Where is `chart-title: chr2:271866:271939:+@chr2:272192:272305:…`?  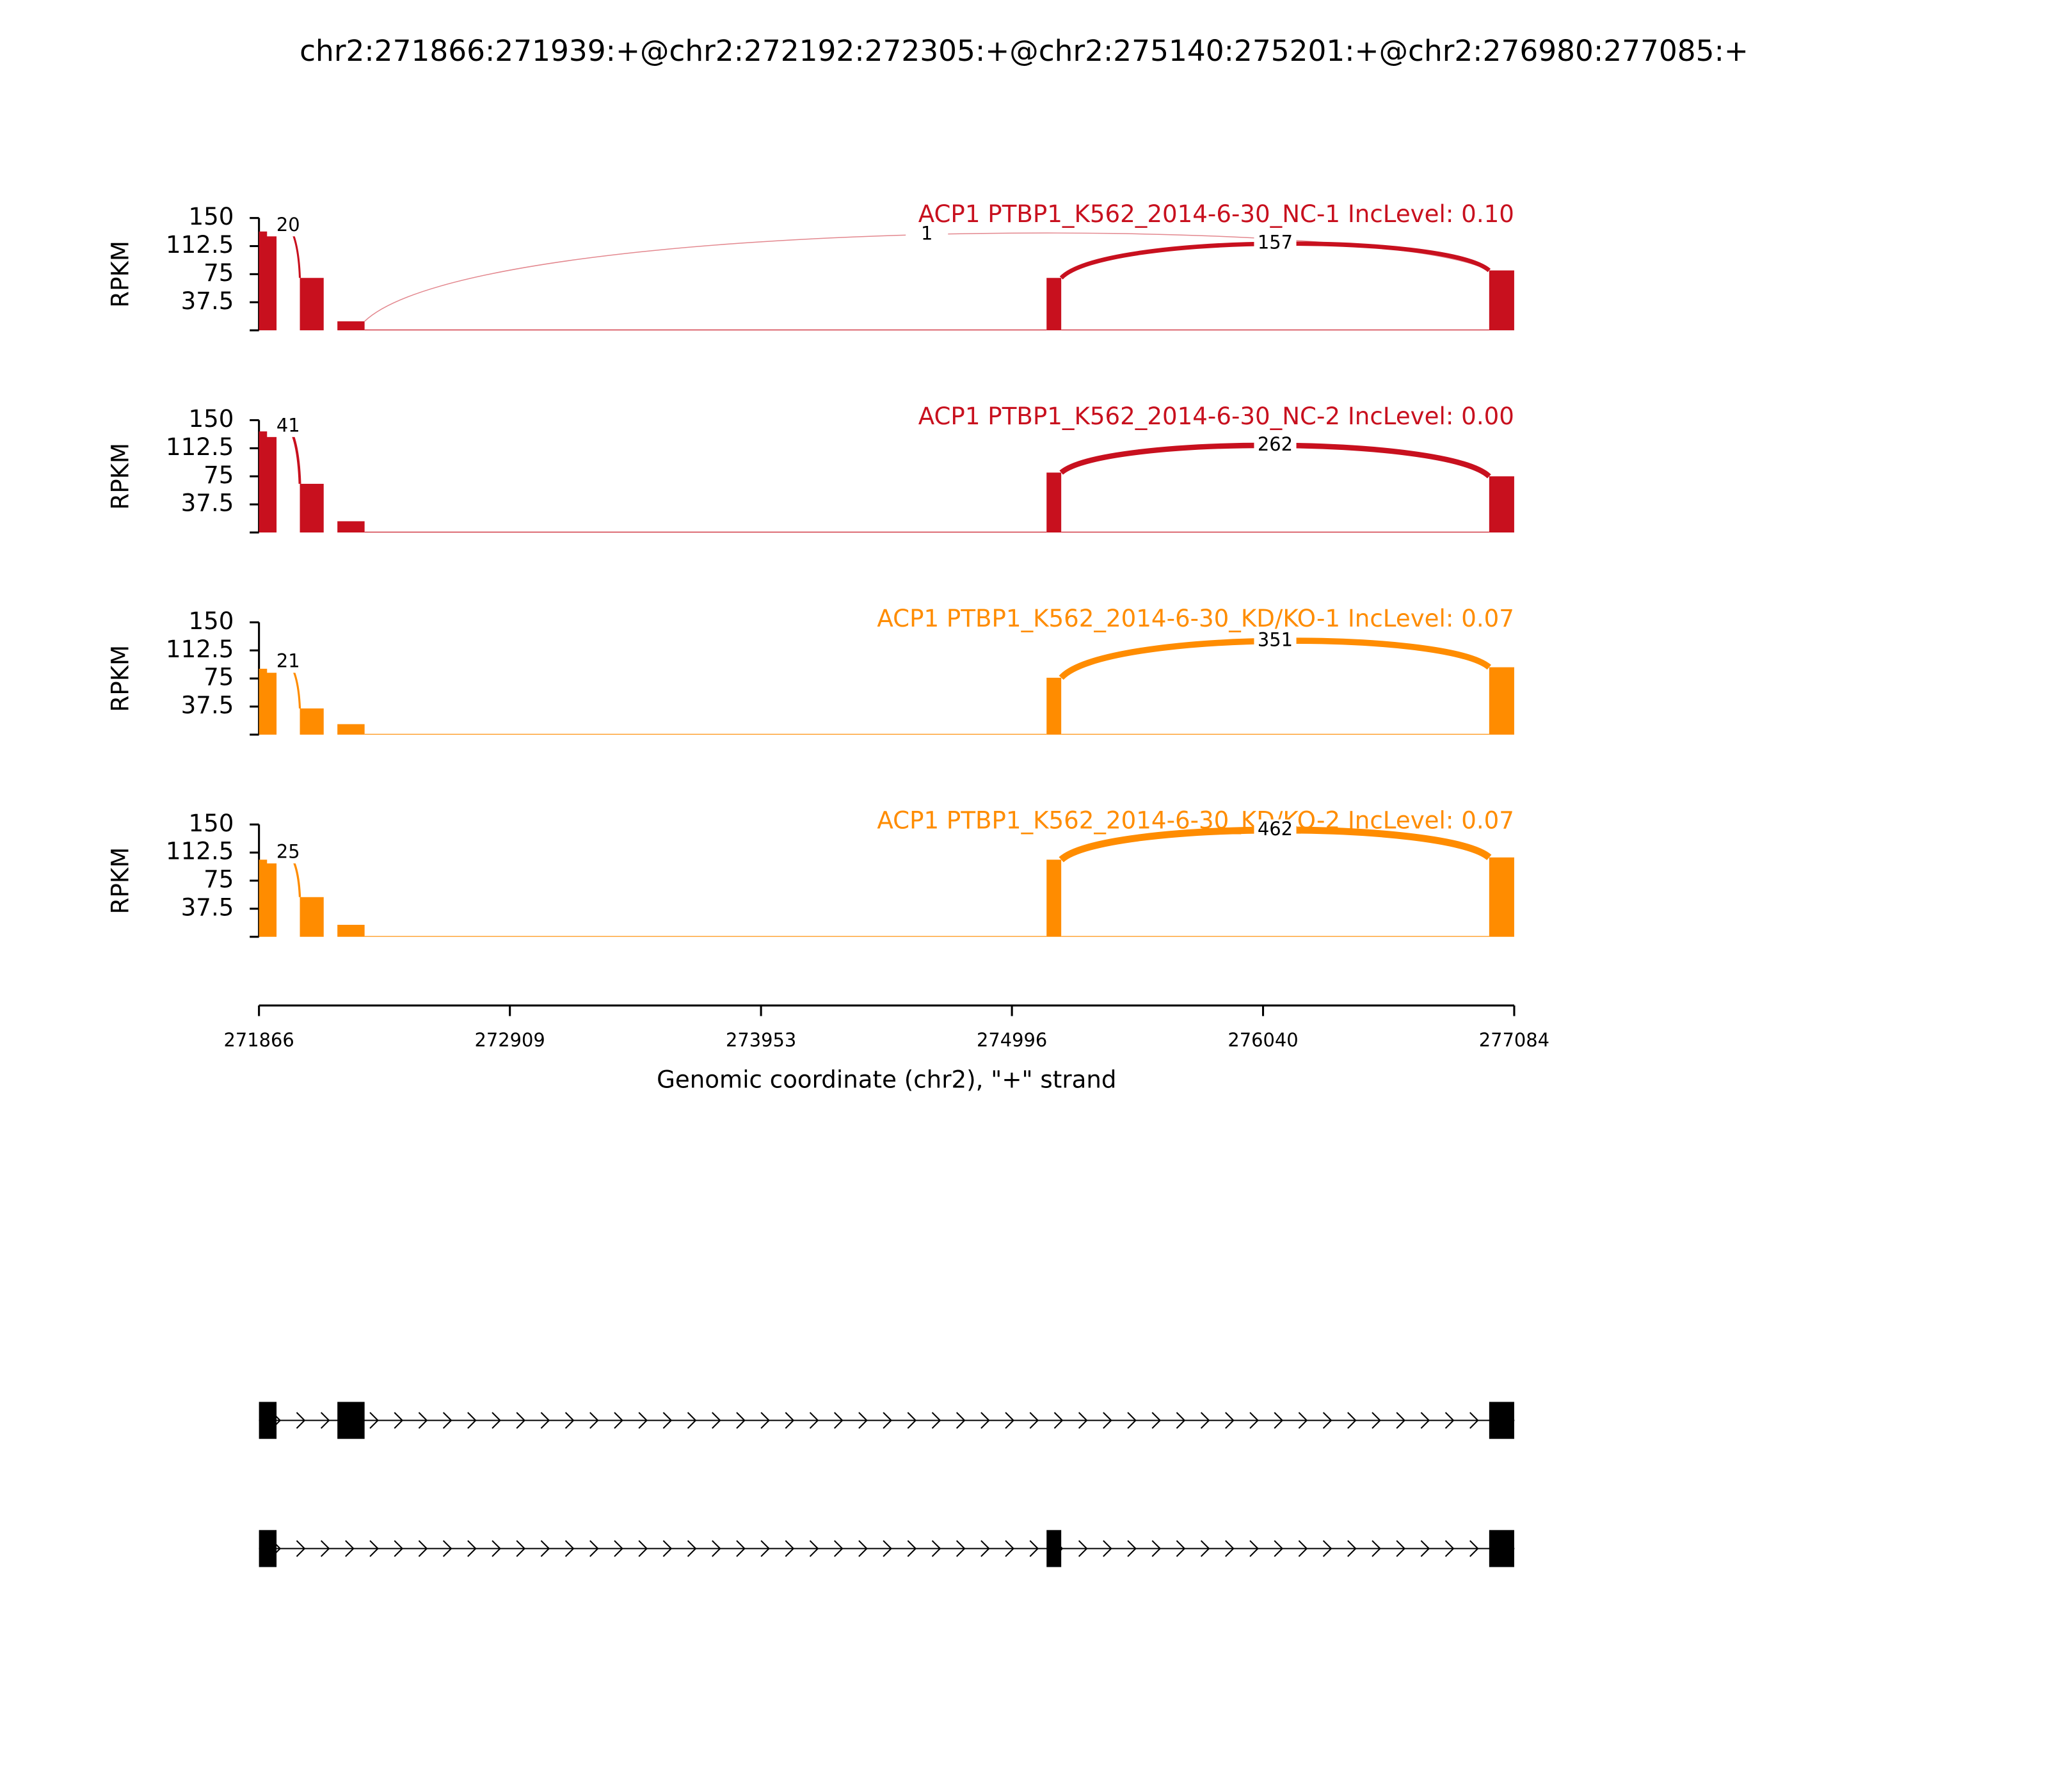 chart-title: chr2:271866:271939:+@chr2:272192:272305:… is located at coordinates (1024, 51).